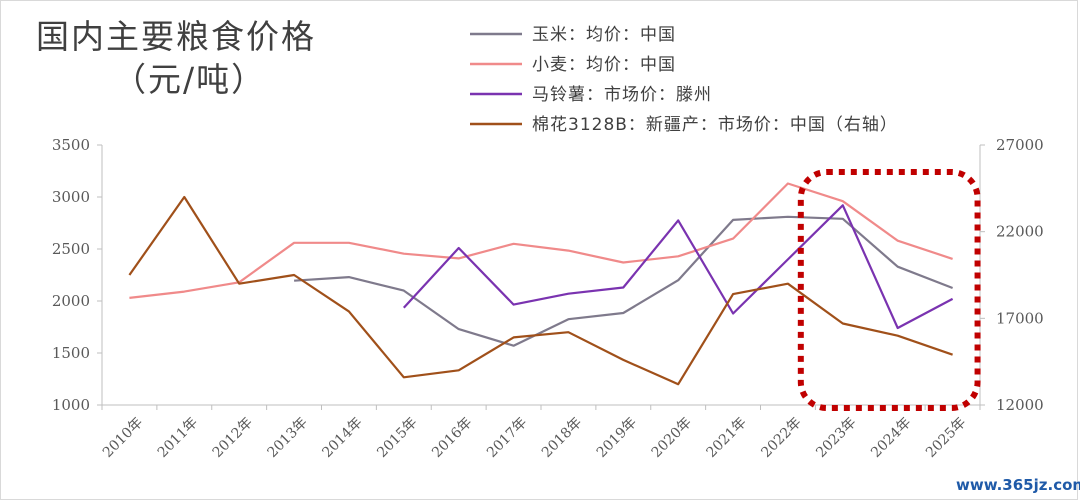 The height and width of the screenshot is (502, 1080). What do you see at coordinates (189, 79) in the screenshot?
I see `chart-subtitle: （元/吨）` at bounding box center [189, 79].